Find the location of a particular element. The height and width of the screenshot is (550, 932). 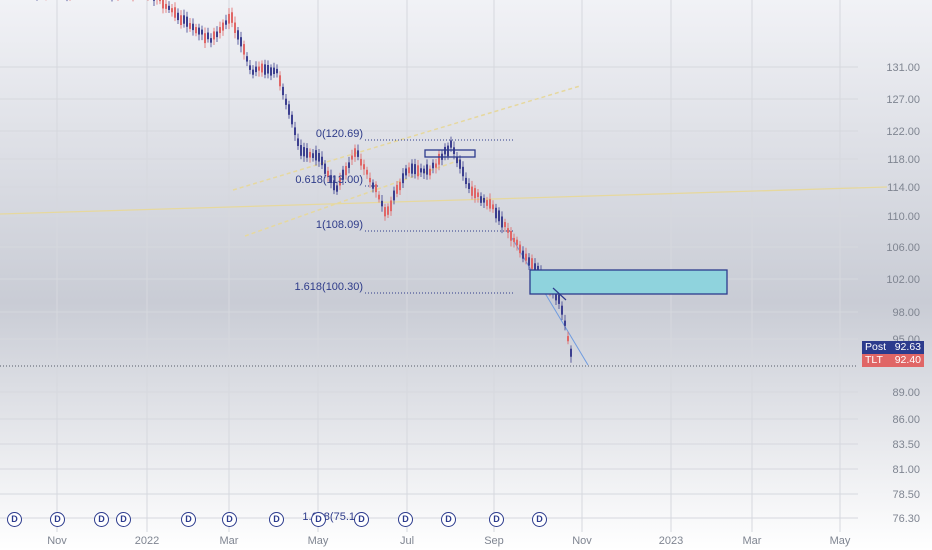

y-tick-label: 131.00 is located at coordinates (903, 68).